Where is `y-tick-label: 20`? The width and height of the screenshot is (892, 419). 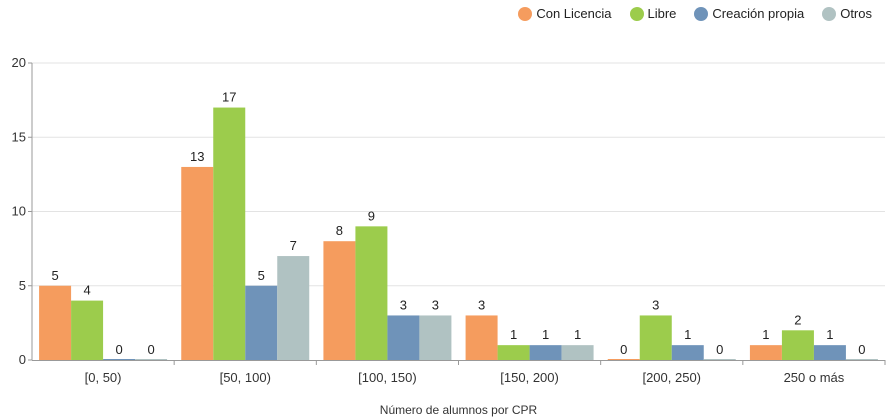
y-tick-label: 20 is located at coordinates (19, 62).